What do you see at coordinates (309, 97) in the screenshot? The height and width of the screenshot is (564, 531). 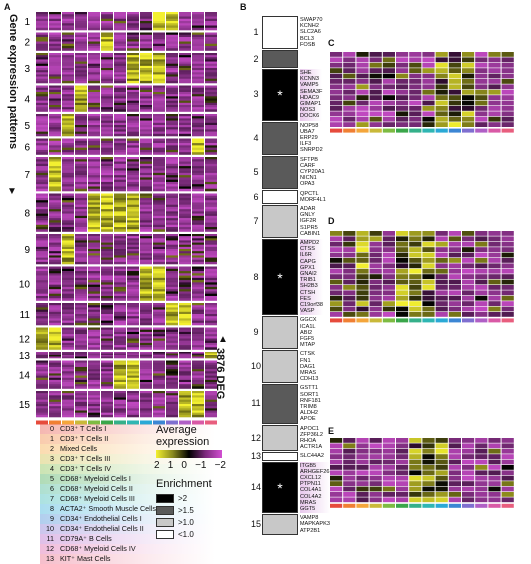 I see `gene-label: HDAC9` at bounding box center [309, 97].